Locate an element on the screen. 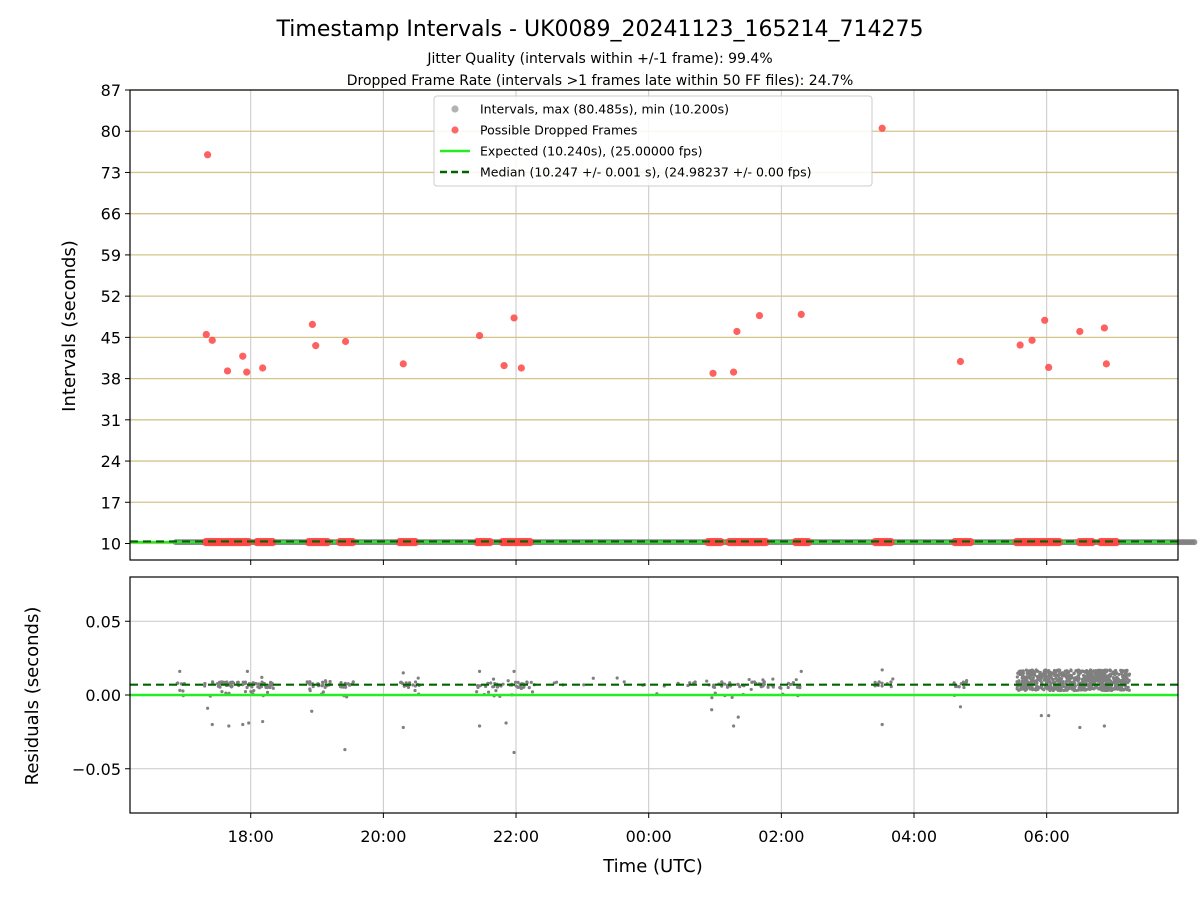  intervals-y-axis-label: Intervals (seconds) is located at coordinates (69, 326).